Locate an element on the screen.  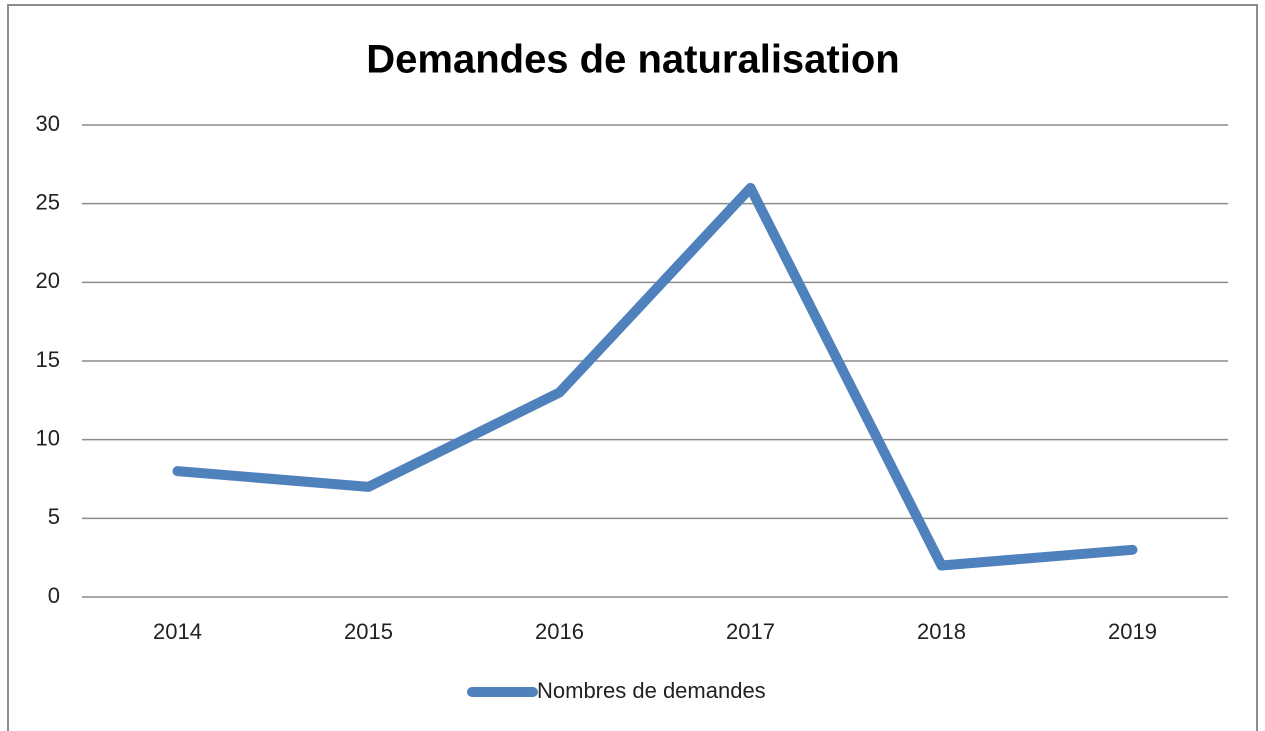
x-tick-label: 2017 is located at coordinates (750, 631).